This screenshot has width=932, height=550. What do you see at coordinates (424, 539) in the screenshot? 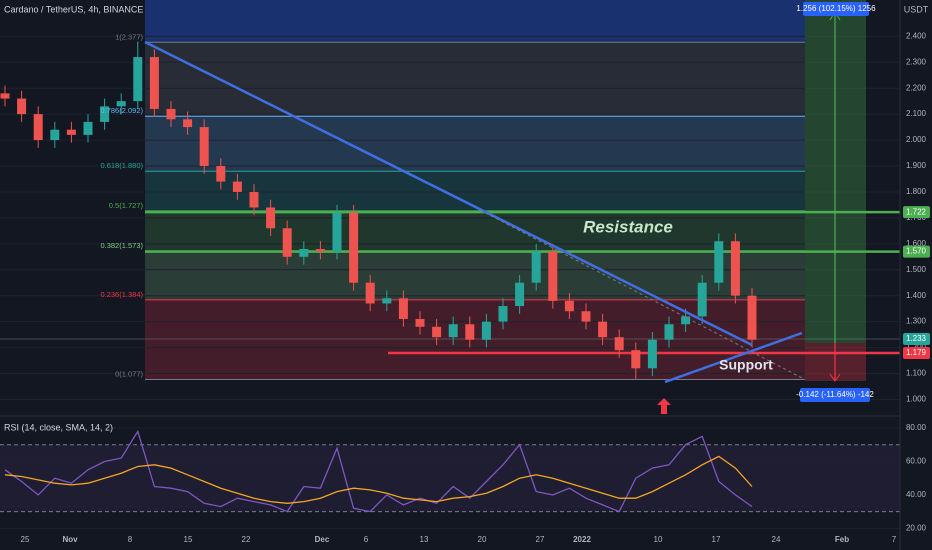
I see `x-tick-label: 13` at bounding box center [424, 539].